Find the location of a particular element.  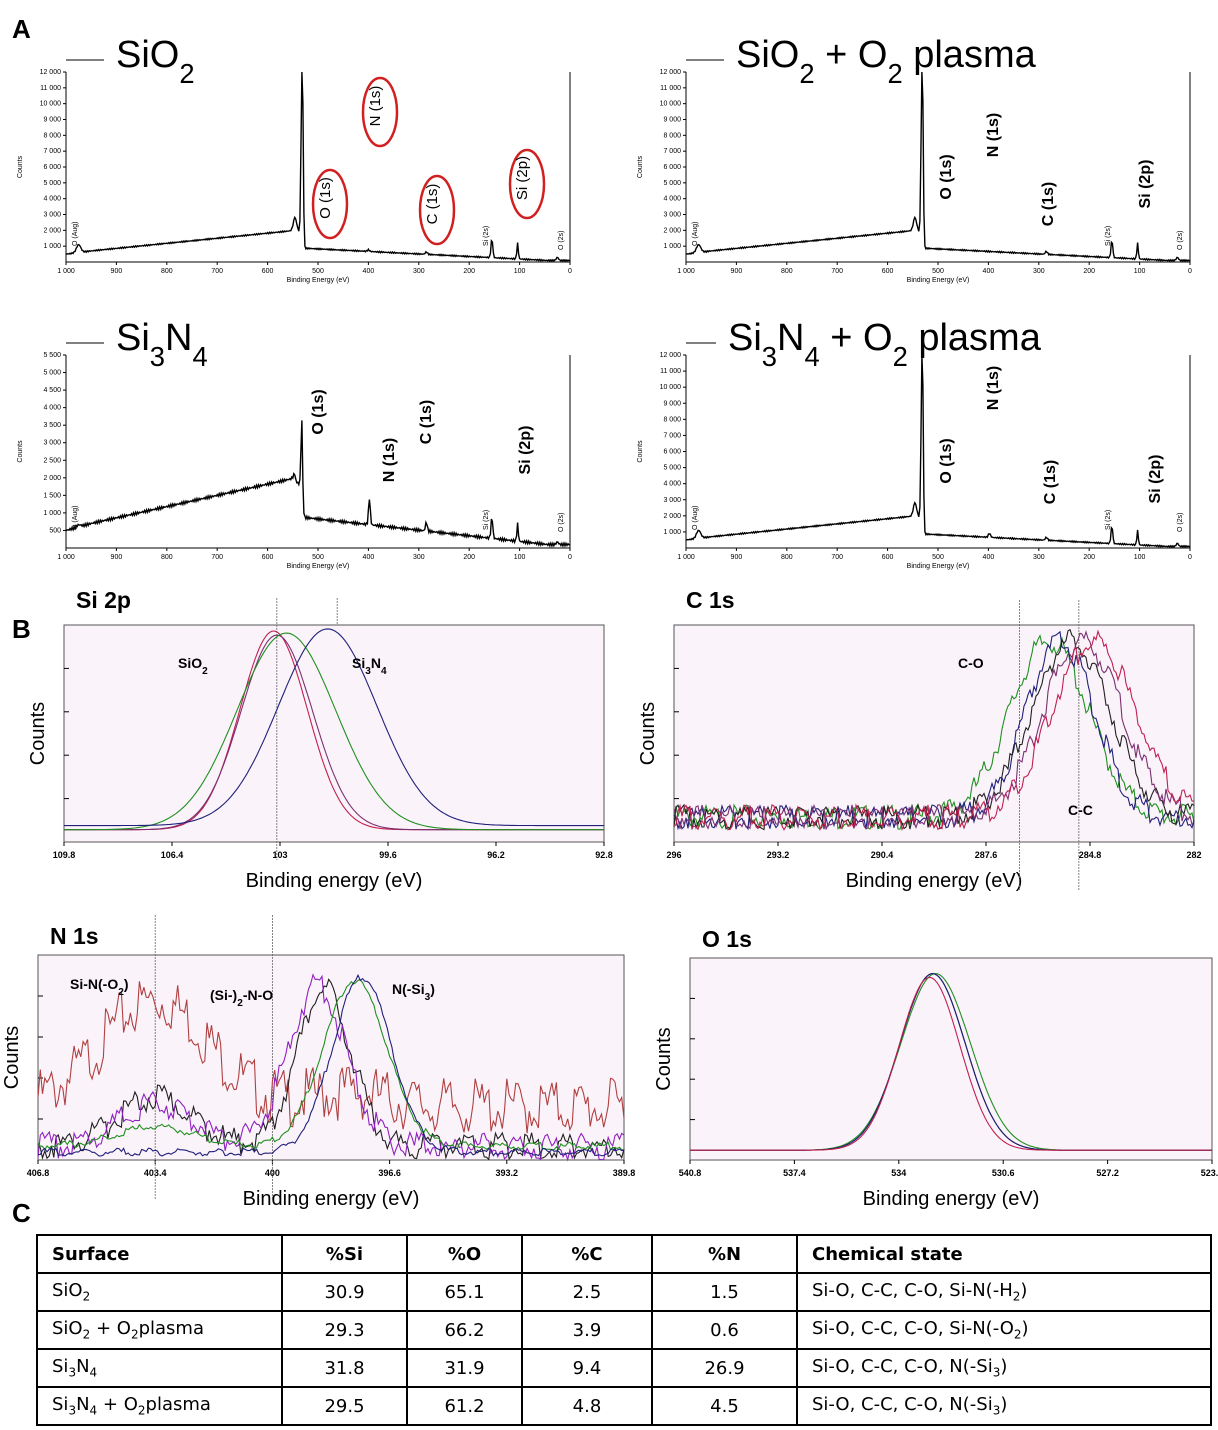

small-peak-label: O (2s) is located at coordinates (1180, 522).